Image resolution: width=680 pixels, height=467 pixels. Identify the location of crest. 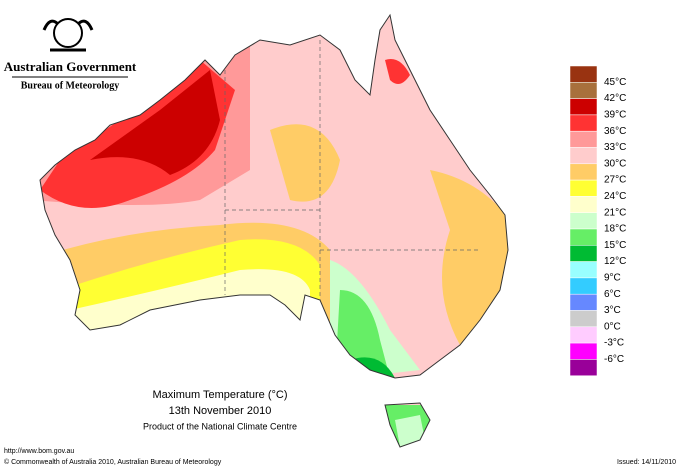
(68, 35).